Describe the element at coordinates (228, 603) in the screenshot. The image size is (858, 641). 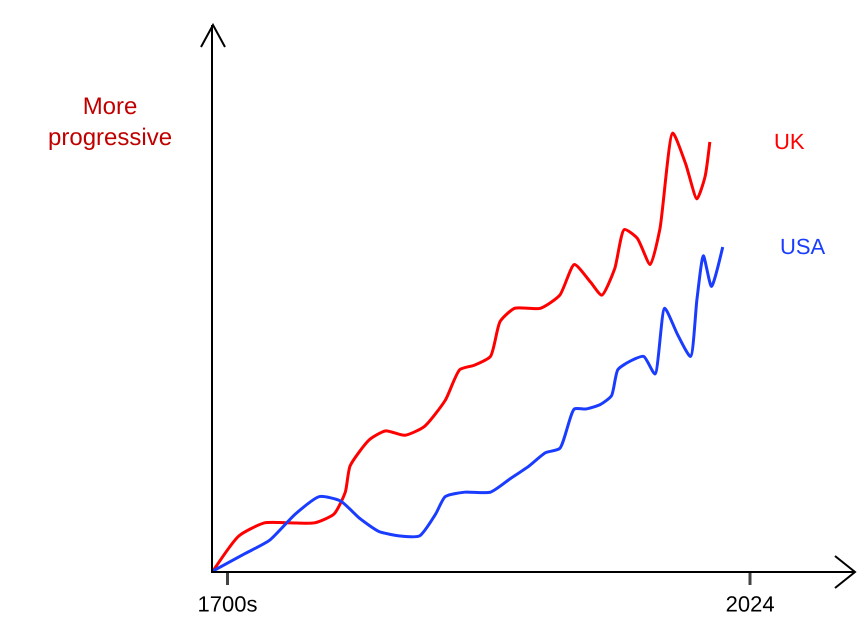
I see `x-tick-label: 1700s` at that location.